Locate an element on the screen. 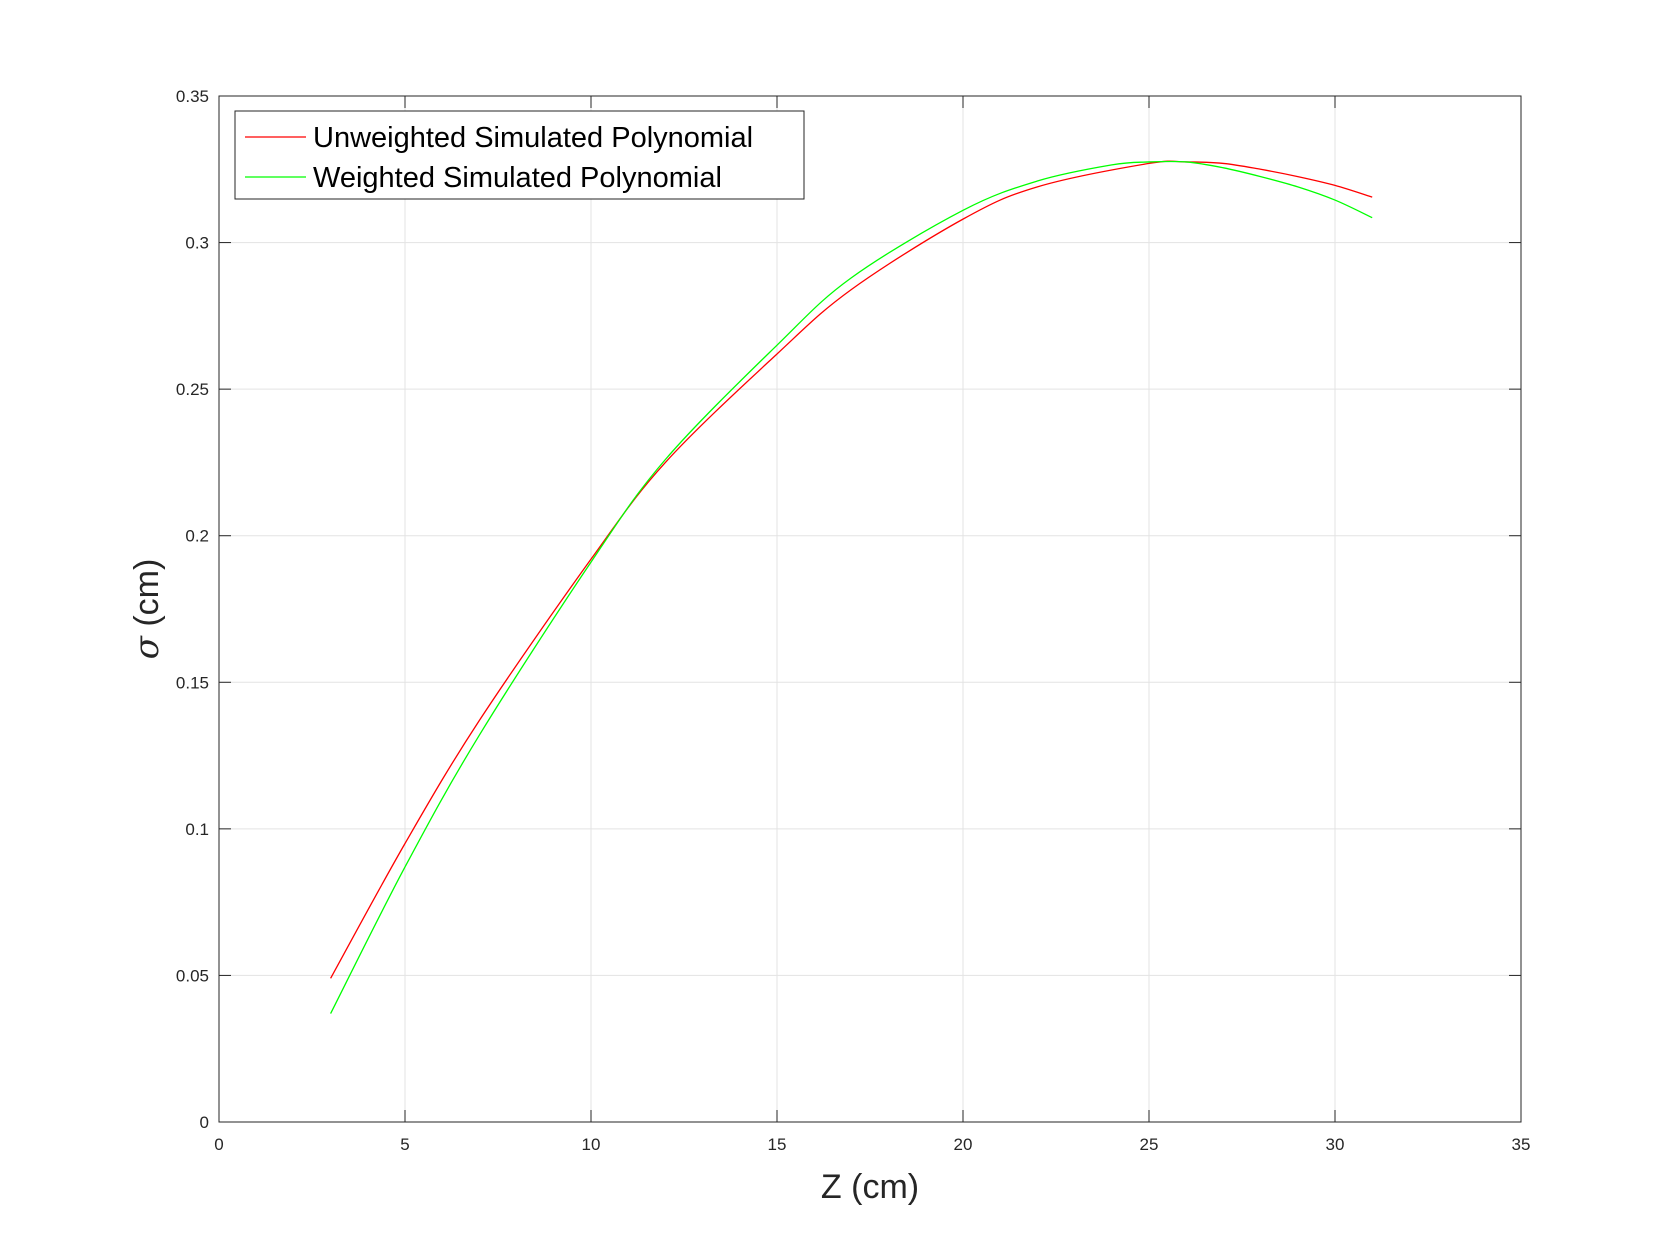 Image resolution: width=1667 pixels, height=1255 pixels. x-tick-label: 0 is located at coordinates (218, 1144).